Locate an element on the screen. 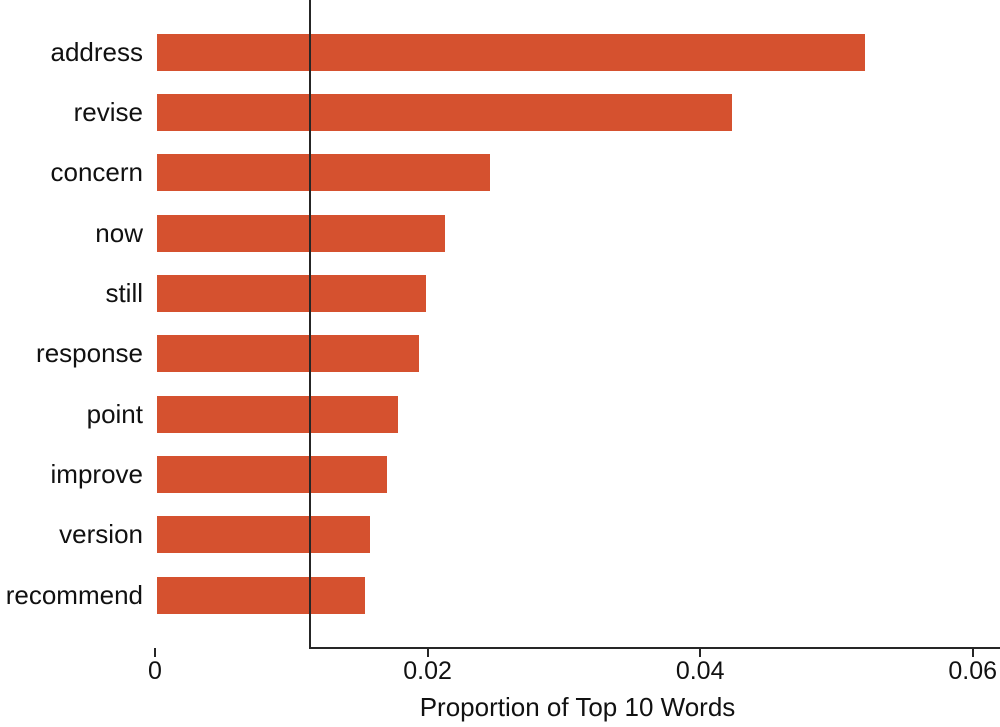 The height and width of the screenshot is (727, 1000). x-tick-label-0.06: 0.06 is located at coordinates (973, 671).